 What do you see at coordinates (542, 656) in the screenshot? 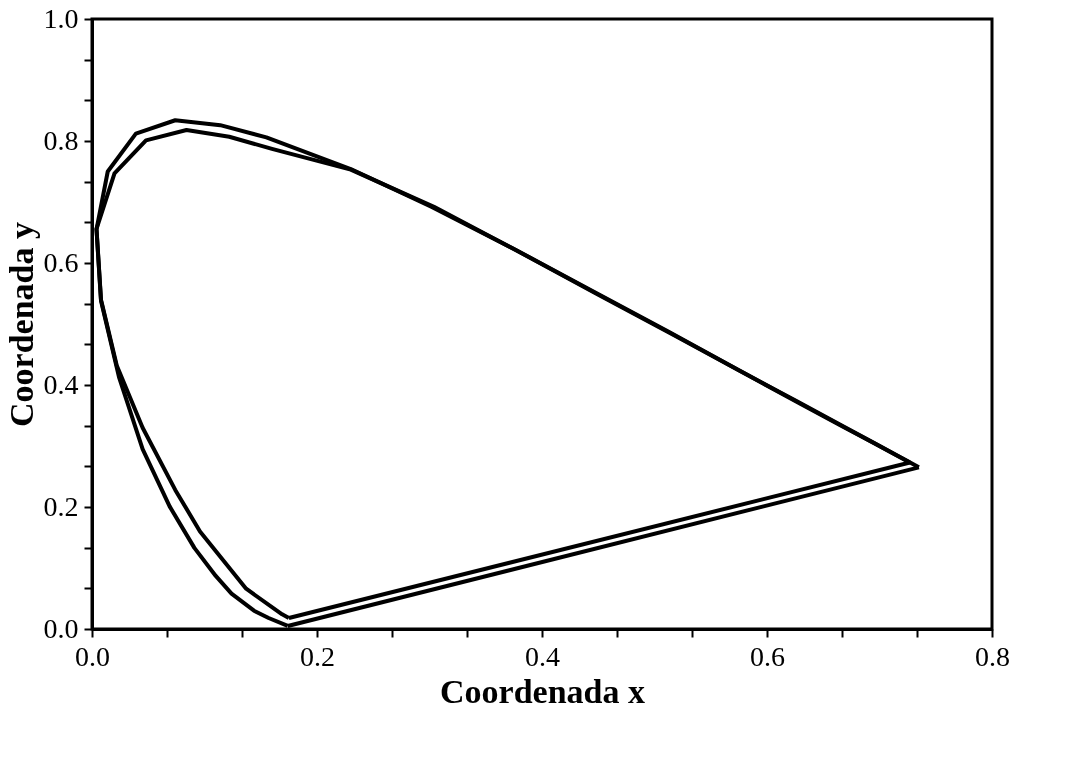
I see `x-tick-label: 0.4` at bounding box center [542, 656].